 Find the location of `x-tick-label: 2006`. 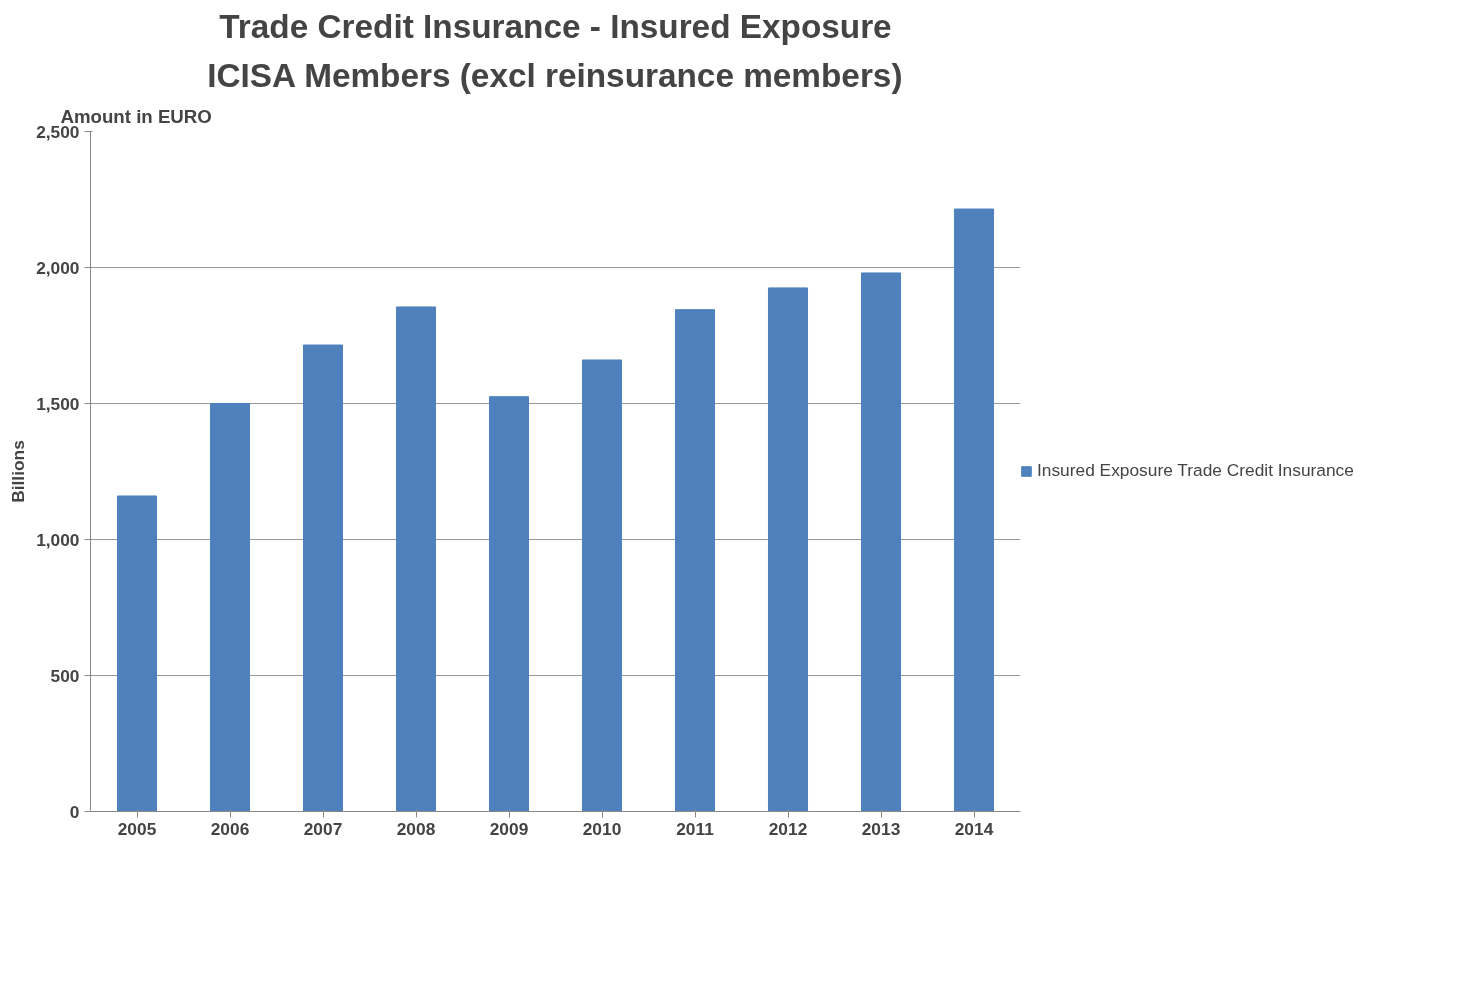

x-tick-label: 2006 is located at coordinates (230, 828).